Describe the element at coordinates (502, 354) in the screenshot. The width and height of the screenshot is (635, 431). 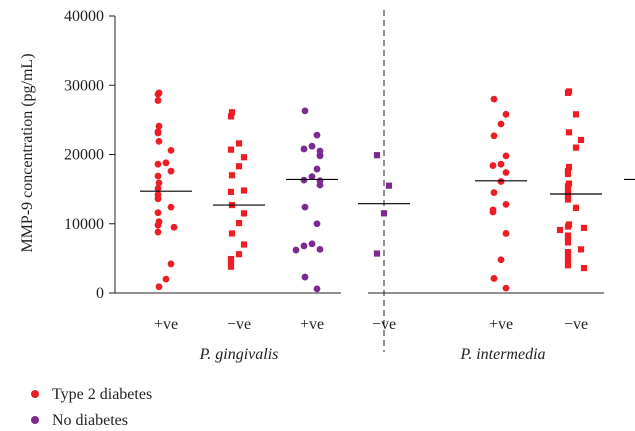
I see `group-label: P. intermedia` at that location.